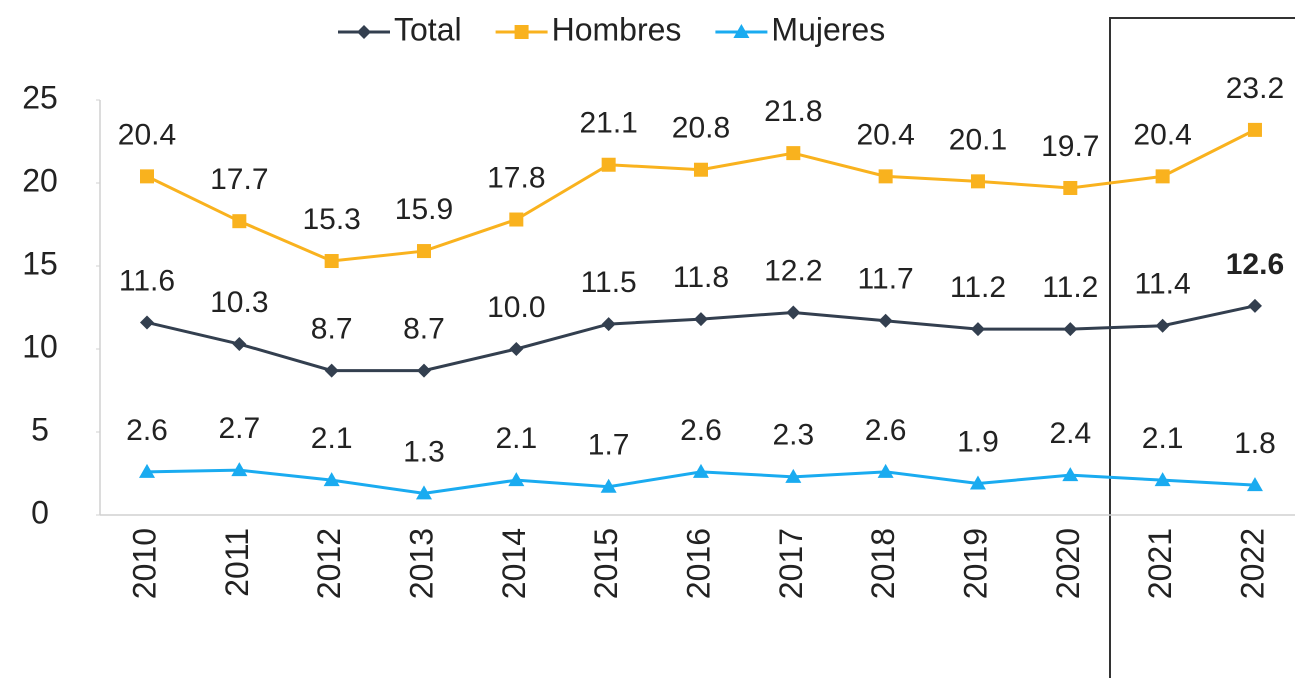  Describe the element at coordinates (237, 562) in the screenshot. I see `x-tick-label: 2011` at that location.